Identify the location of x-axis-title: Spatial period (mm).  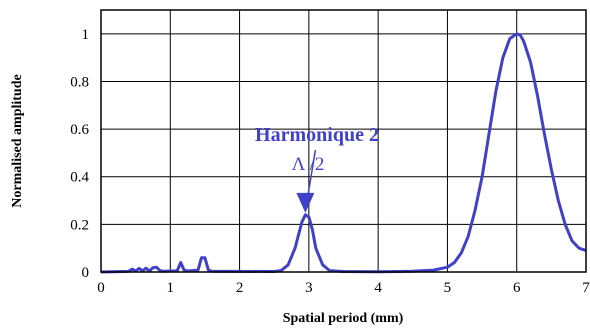
(343, 318).